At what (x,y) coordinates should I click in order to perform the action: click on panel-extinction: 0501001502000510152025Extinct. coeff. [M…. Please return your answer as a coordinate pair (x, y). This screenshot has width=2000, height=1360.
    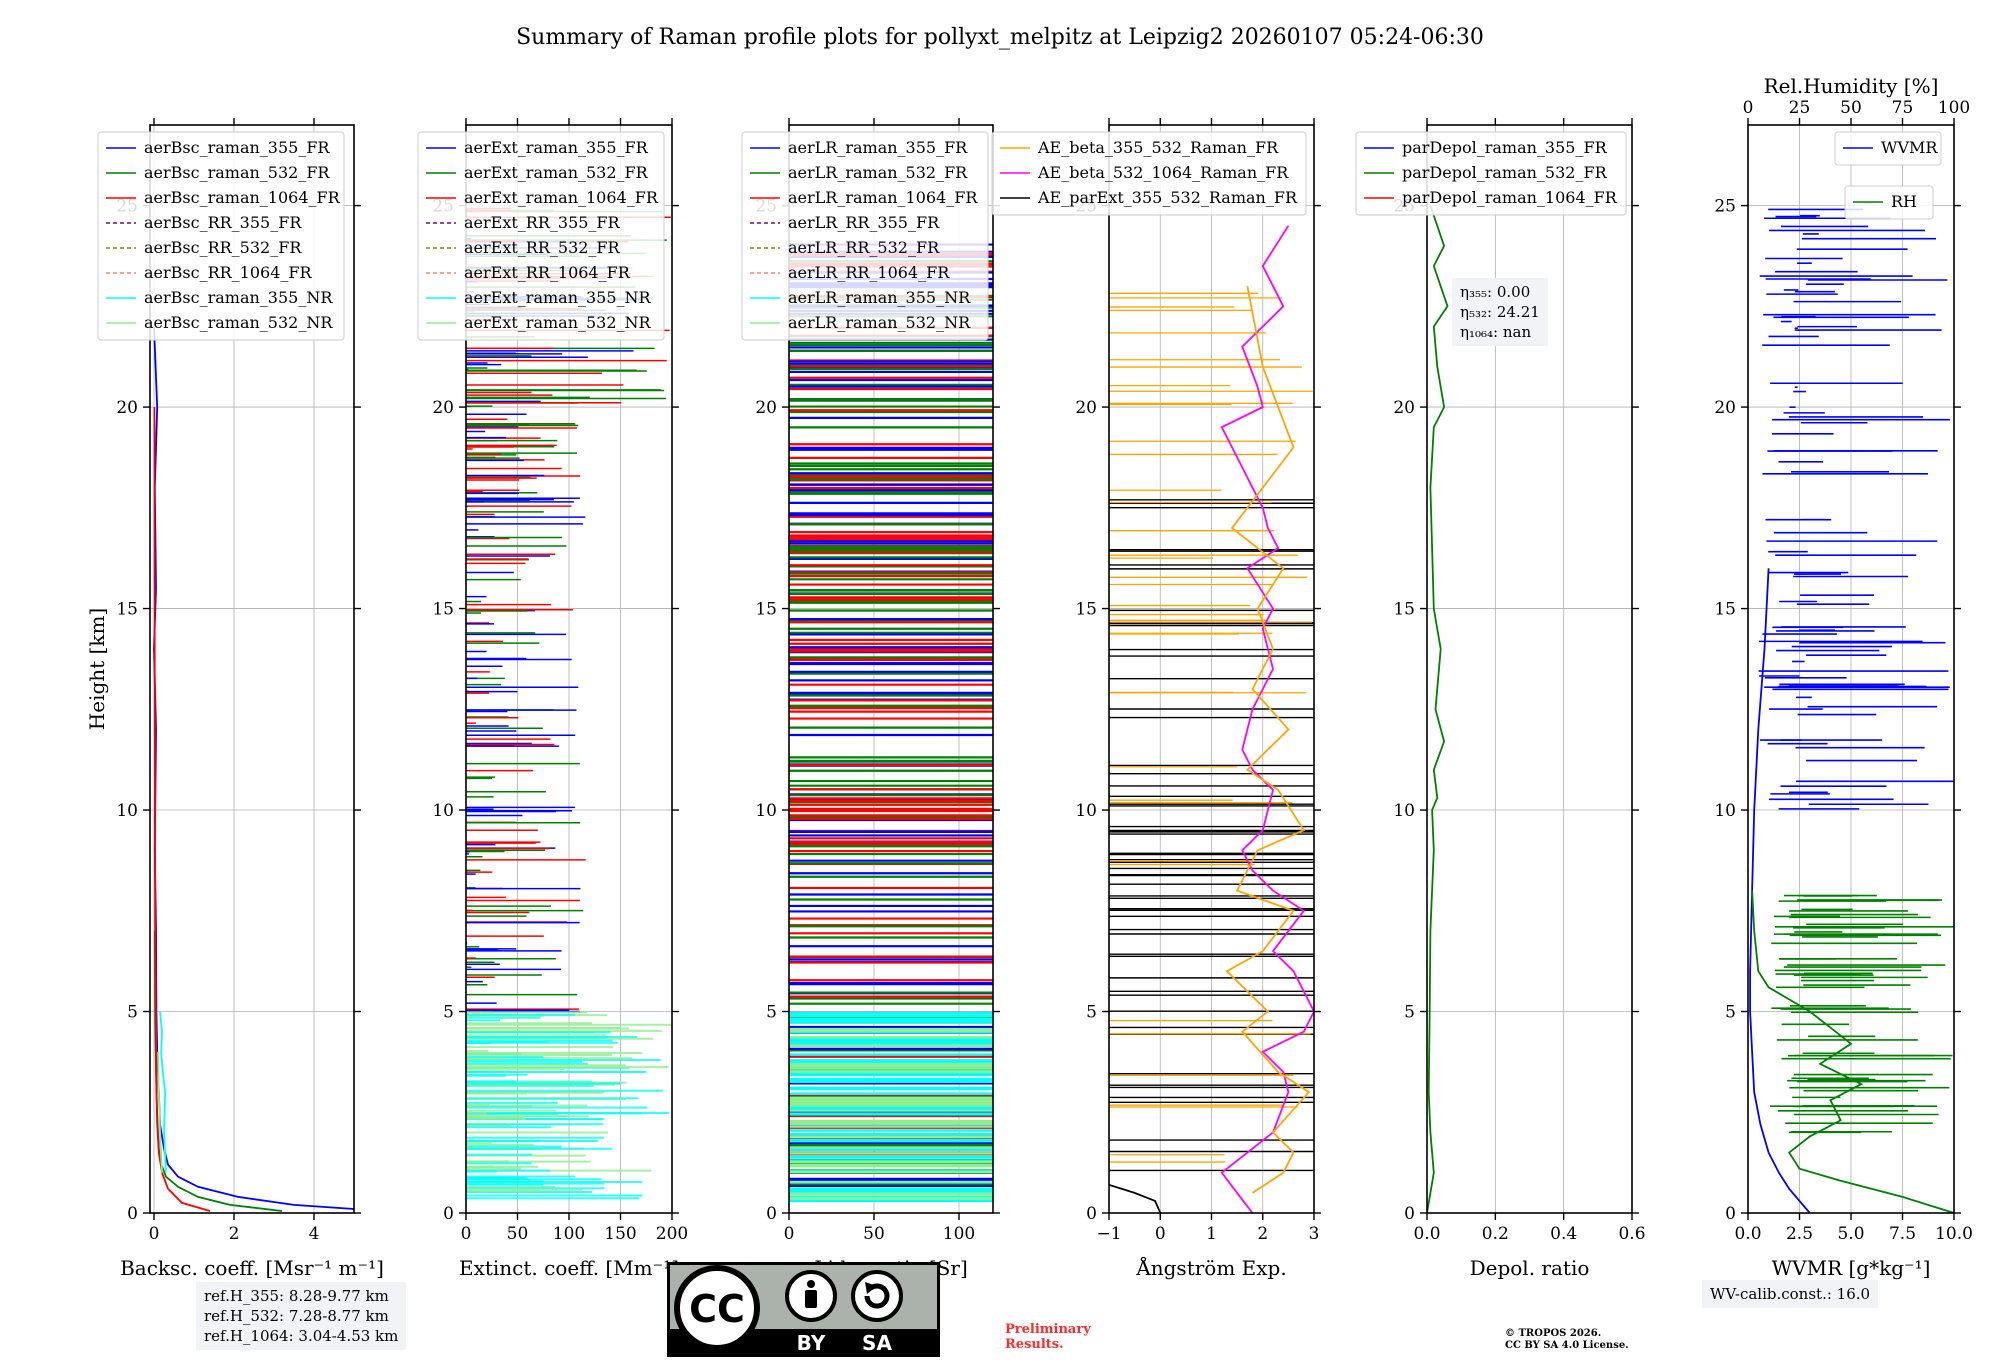
    Looking at the image, I should click on (552, 699).